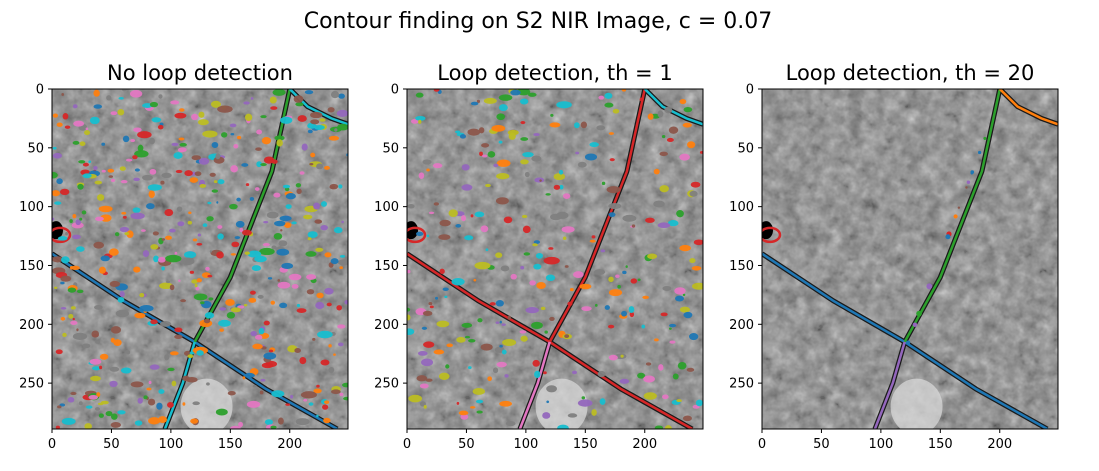 This screenshot has width=1099, height=471. Describe the element at coordinates (673, 107) in the screenshot. I see `contour-road-ne` at that location.